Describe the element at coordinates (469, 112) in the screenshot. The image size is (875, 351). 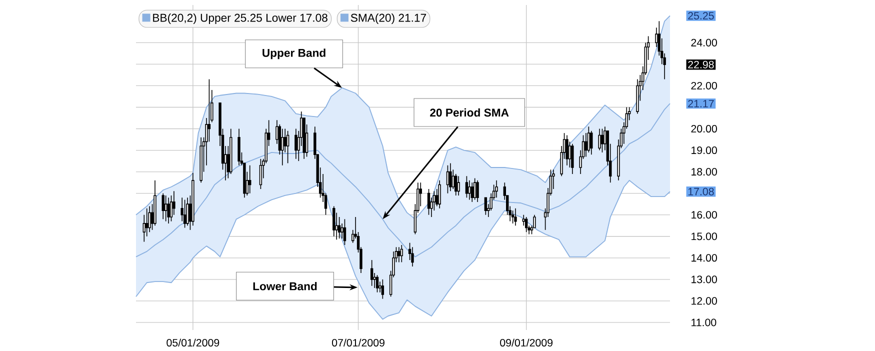
I see `annotation: 20 Period SMA` at that location.